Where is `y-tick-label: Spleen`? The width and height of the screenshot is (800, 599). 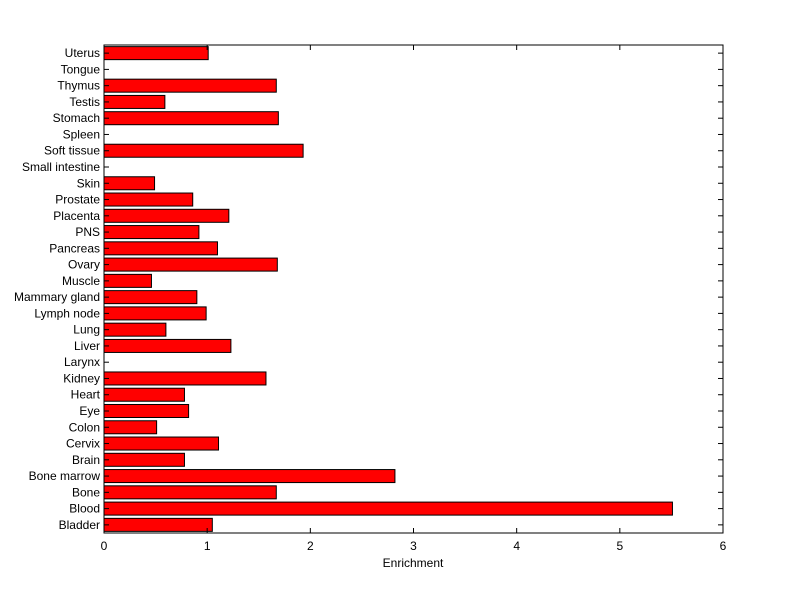
y-tick-label: Spleen is located at coordinates (81, 134).